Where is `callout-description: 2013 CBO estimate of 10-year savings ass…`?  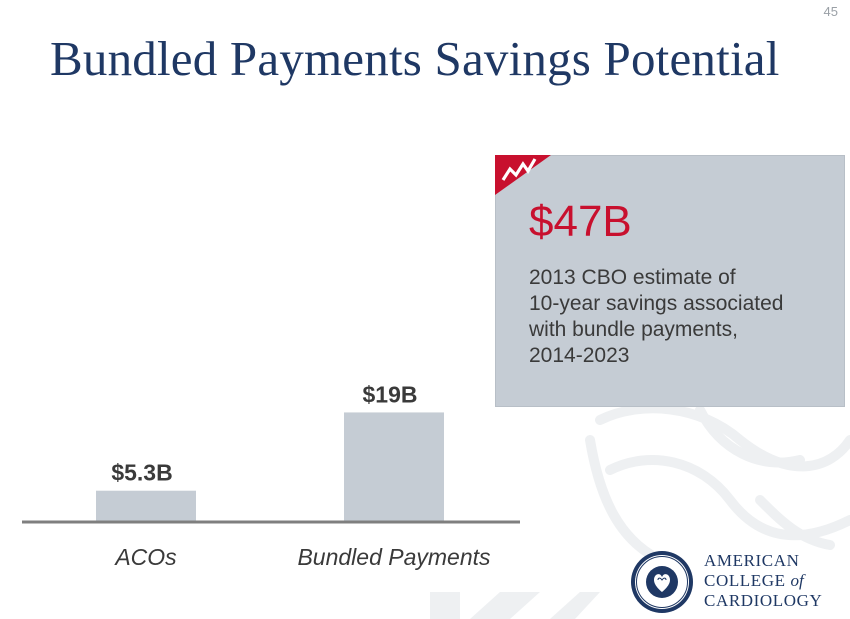
callout-description: 2013 CBO estimate of 10-year savings ass… is located at coordinates (679, 317).